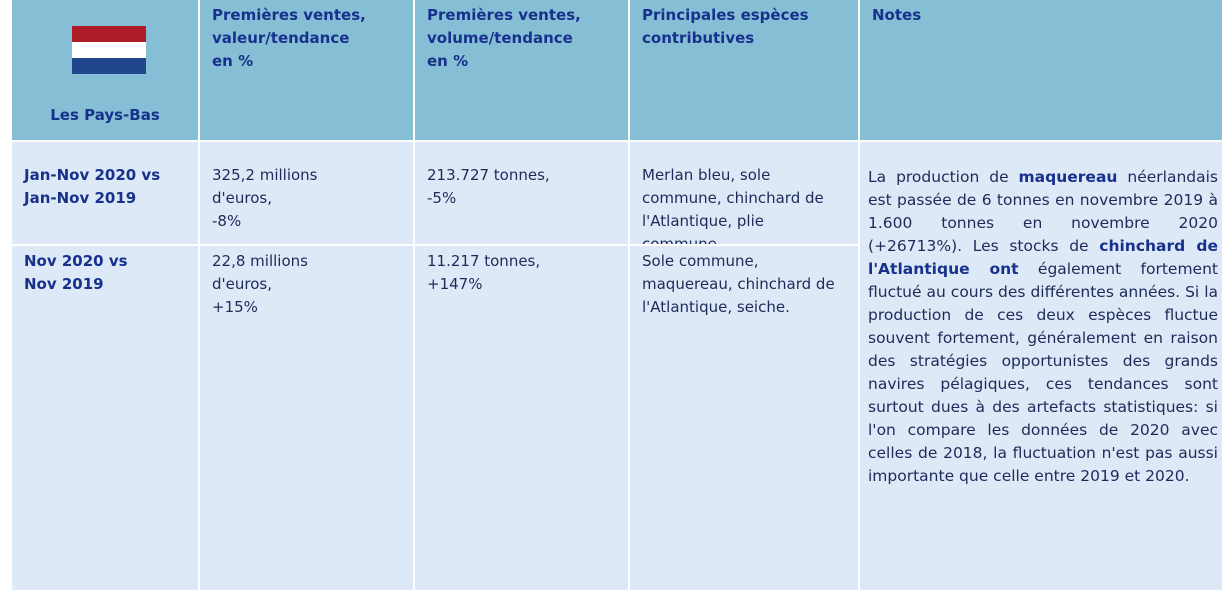 This screenshot has height=590, width=1222. Describe the element at coordinates (744, 70) in the screenshot. I see `header-cell: Principales espèces contributives` at that location.